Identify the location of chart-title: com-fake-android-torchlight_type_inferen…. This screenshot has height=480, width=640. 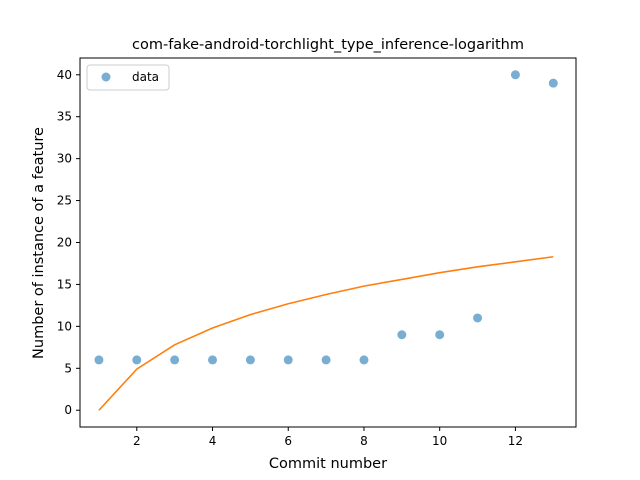
(328, 45).